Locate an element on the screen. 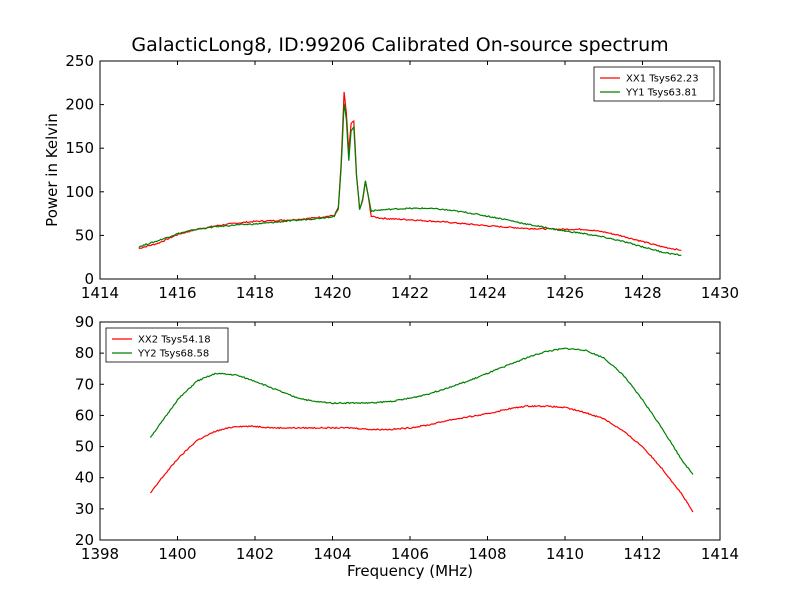 This screenshot has height=600, width=800. y-tick-label: 250 is located at coordinates (79, 61).